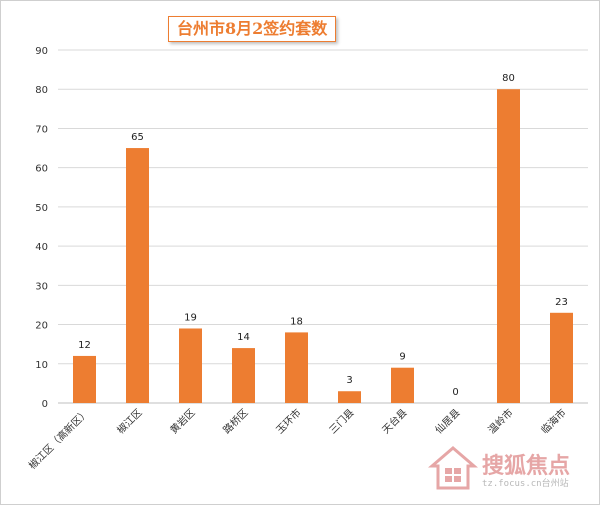 This screenshot has width=600, height=505. Describe the element at coordinates (190, 317) in the screenshot. I see `data-label: 19` at that location.